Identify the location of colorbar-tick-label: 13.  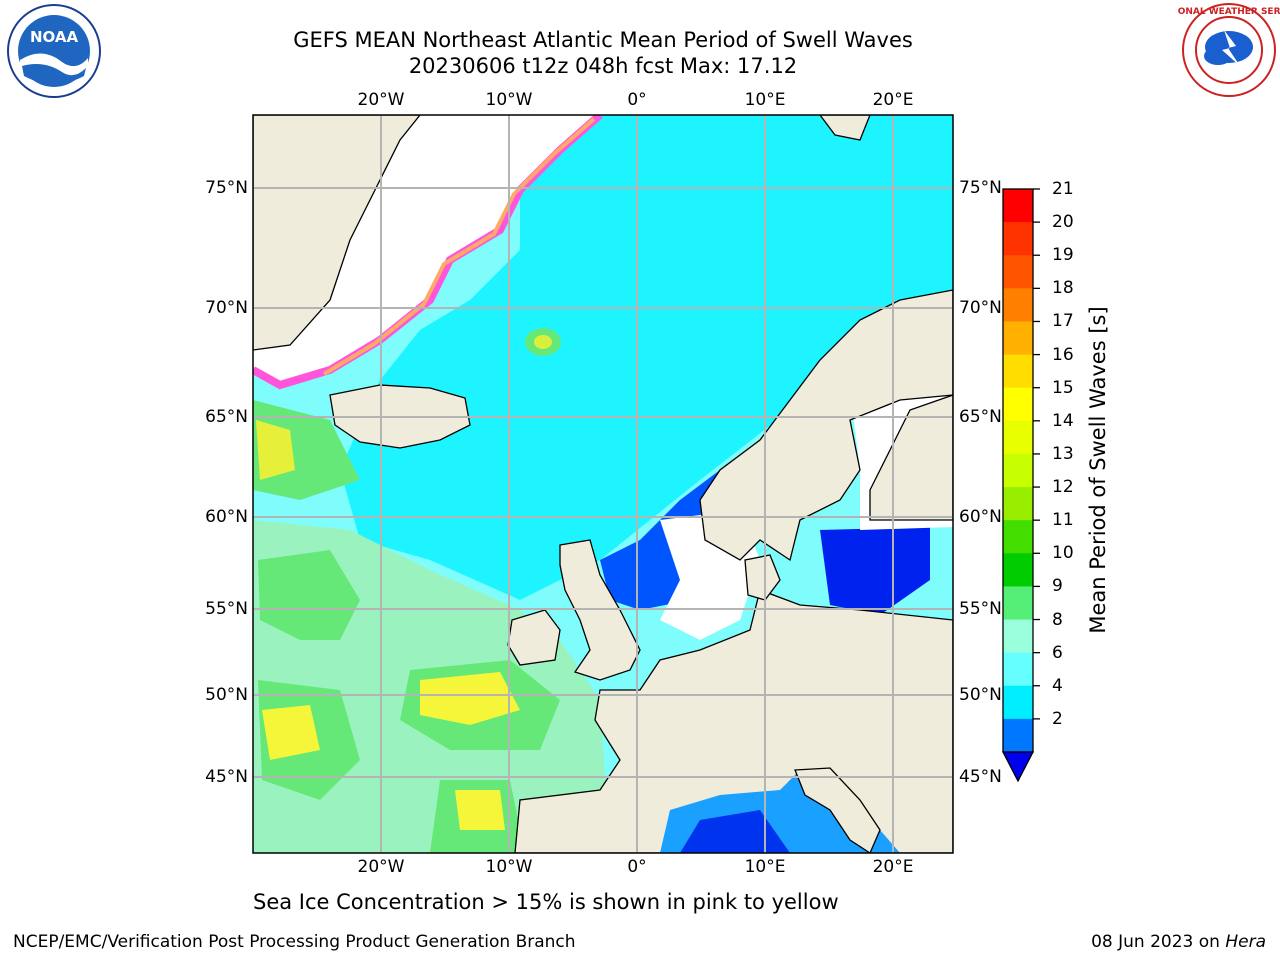
(1063, 453).